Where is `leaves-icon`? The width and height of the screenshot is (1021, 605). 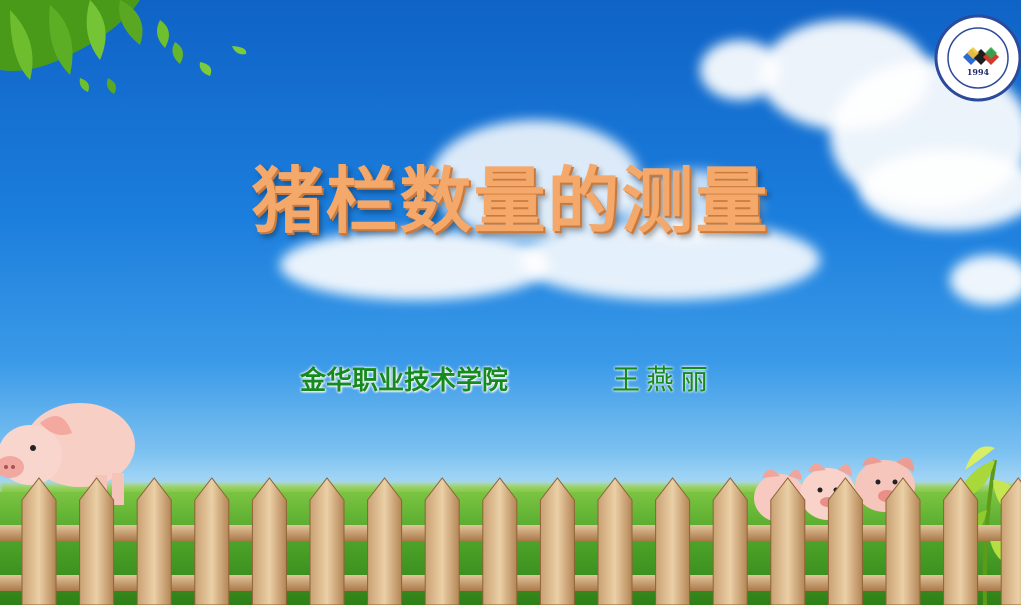
leaves-icon is located at coordinates (123, 47).